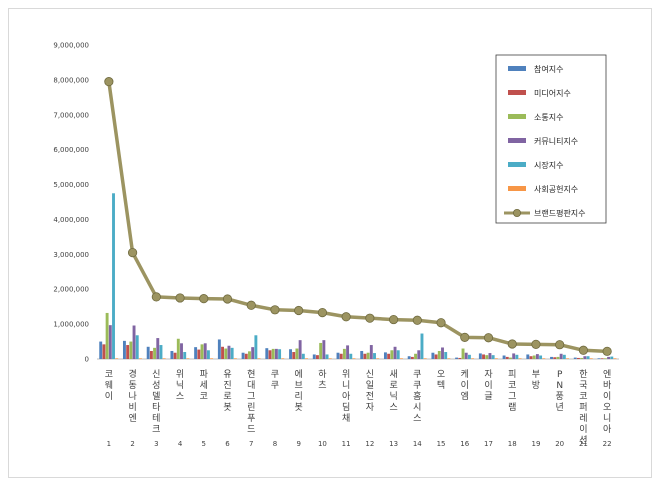 Image resolution: width=660 pixels, height=486 pixels. I want to click on rank-label: 13, so click(393, 444).